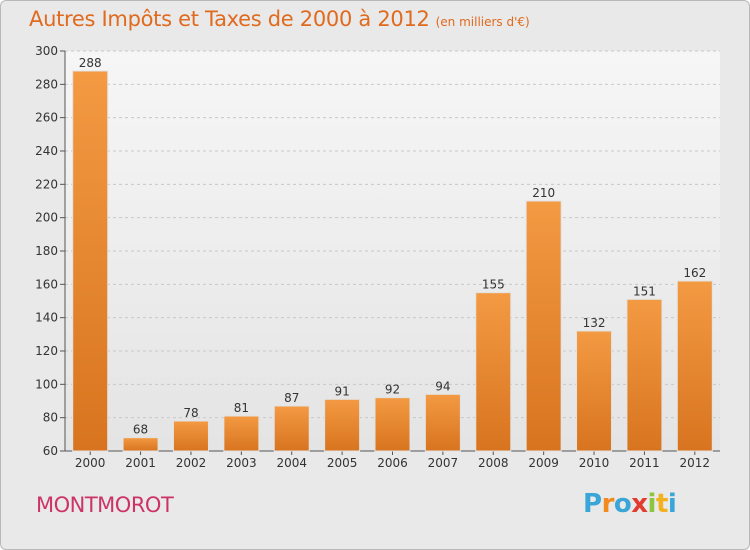  What do you see at coordinates (493, 372) in the screenshot?
I see `bar-2008` at bounding box center [493, 372].